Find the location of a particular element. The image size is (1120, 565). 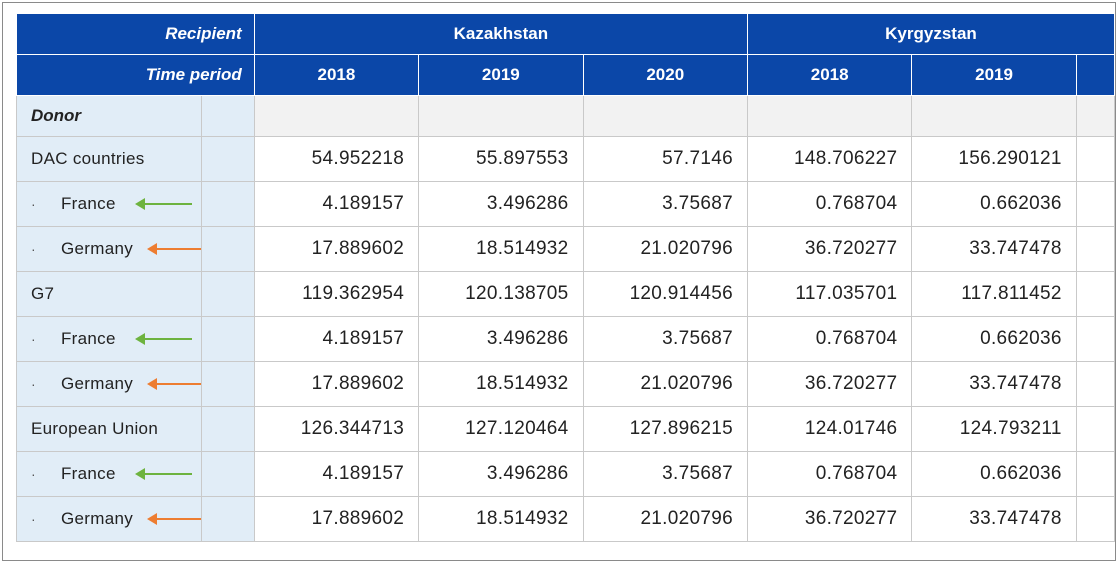

value-cell: 117.035701 is located at coordinates (829, 294).